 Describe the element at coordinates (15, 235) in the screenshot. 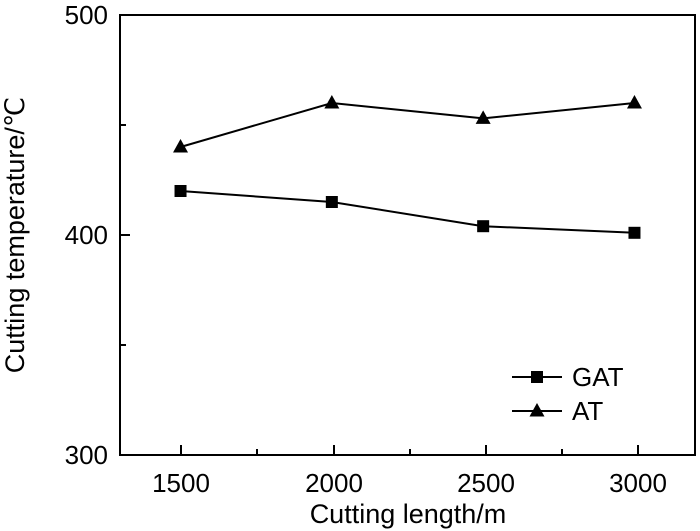

I see `y-axis-title: Cutting temperature/℃` at that location.